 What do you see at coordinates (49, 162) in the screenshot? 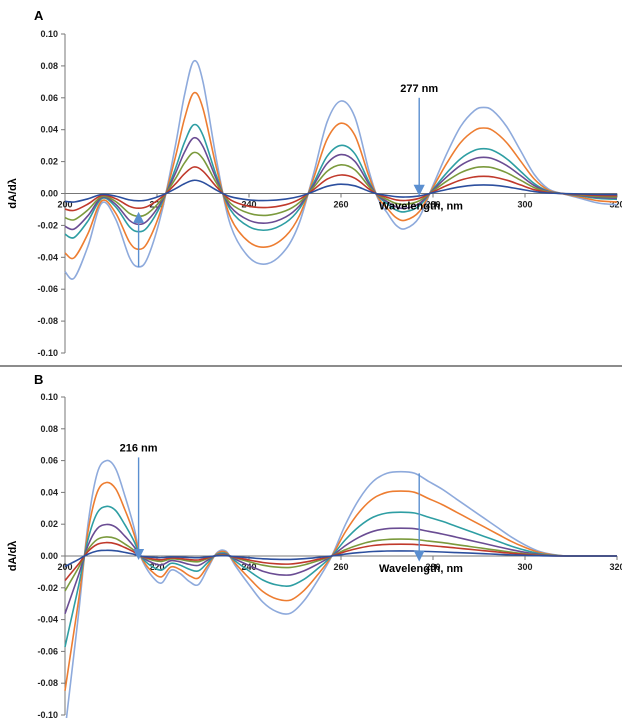
I see `panel-a-y-tick-label: 0.02` at bounding box center [49, 162].